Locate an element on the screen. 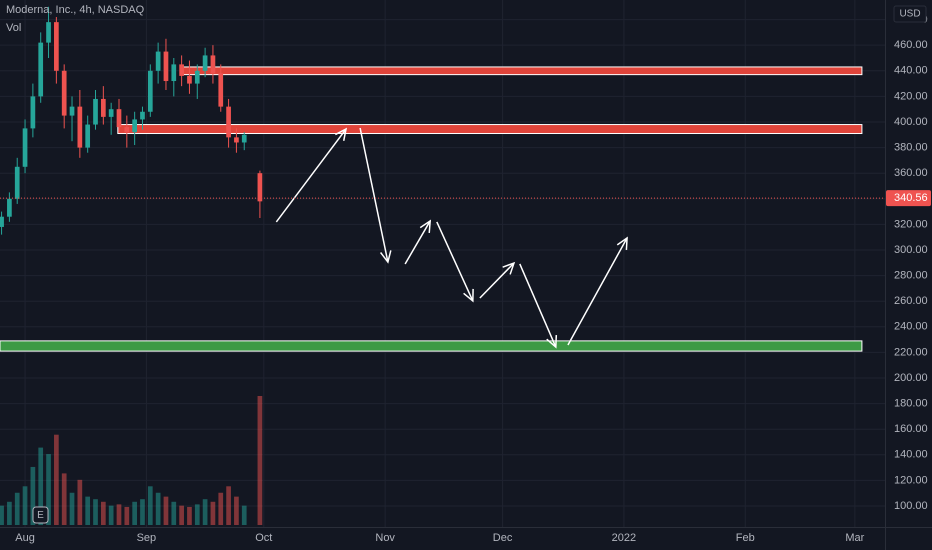 This screenshot has width=932, height=550. volume-label: Vol is located at coordinates (13, 28).